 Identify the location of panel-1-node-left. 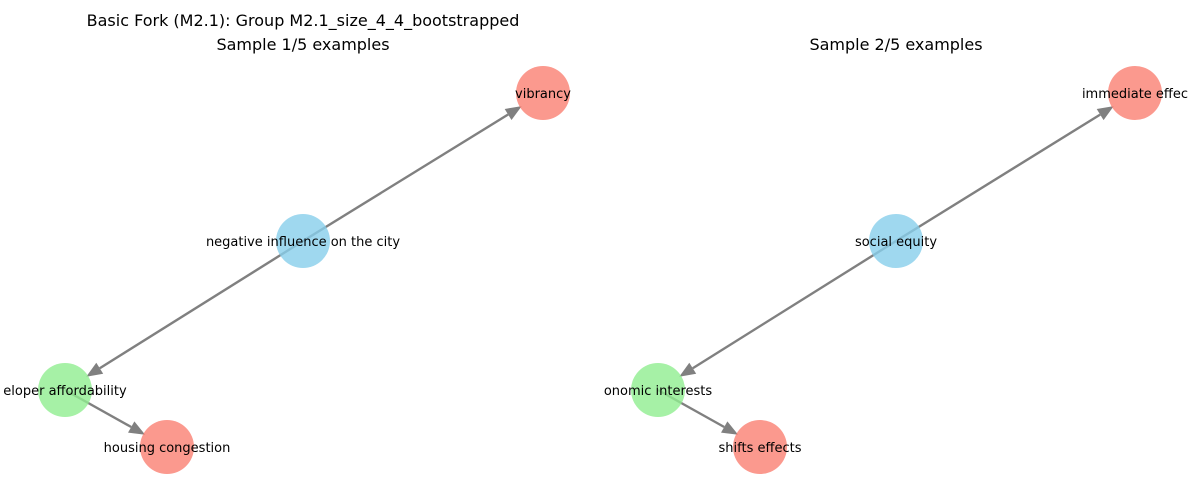
(65, 390).